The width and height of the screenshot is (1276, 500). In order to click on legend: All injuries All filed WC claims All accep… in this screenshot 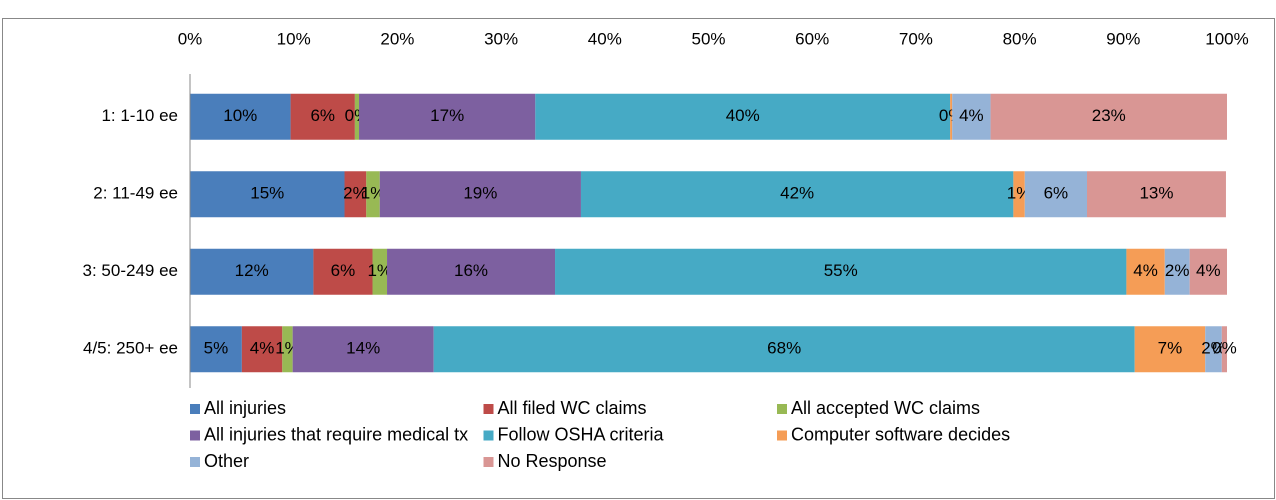, I will do `click(600, 434)`.